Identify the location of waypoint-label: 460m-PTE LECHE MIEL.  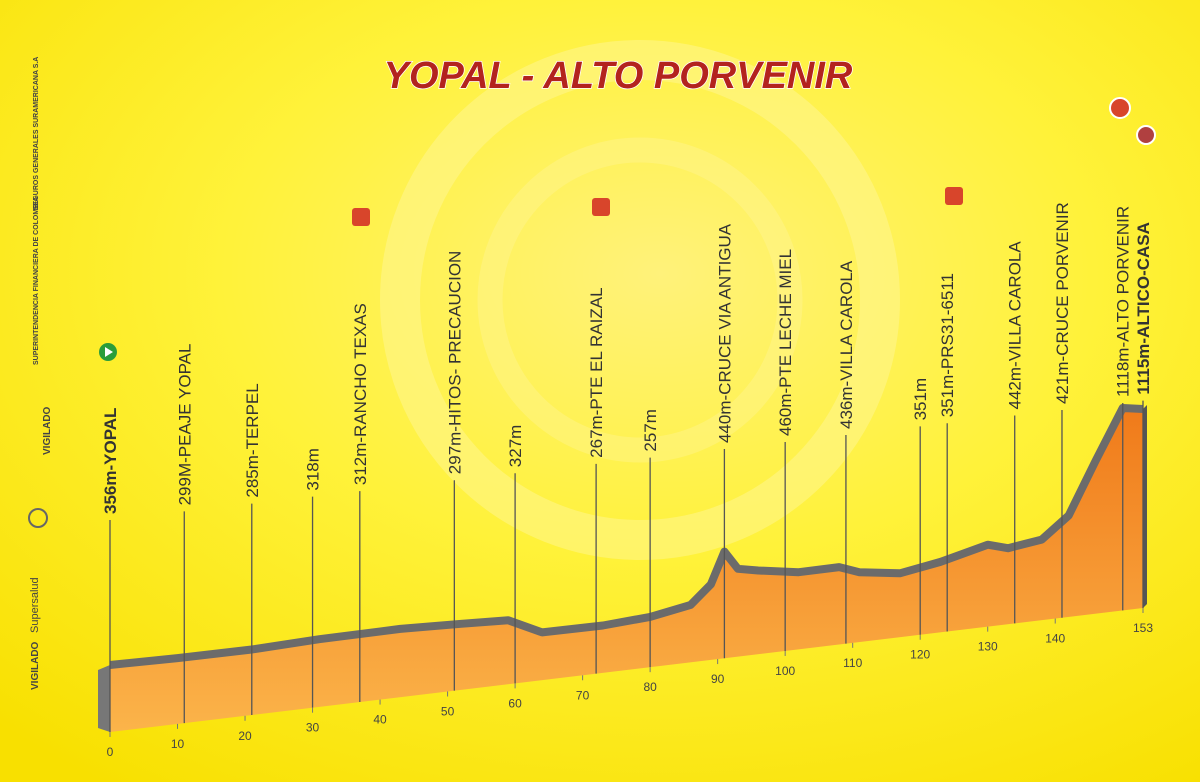
(785, 342).